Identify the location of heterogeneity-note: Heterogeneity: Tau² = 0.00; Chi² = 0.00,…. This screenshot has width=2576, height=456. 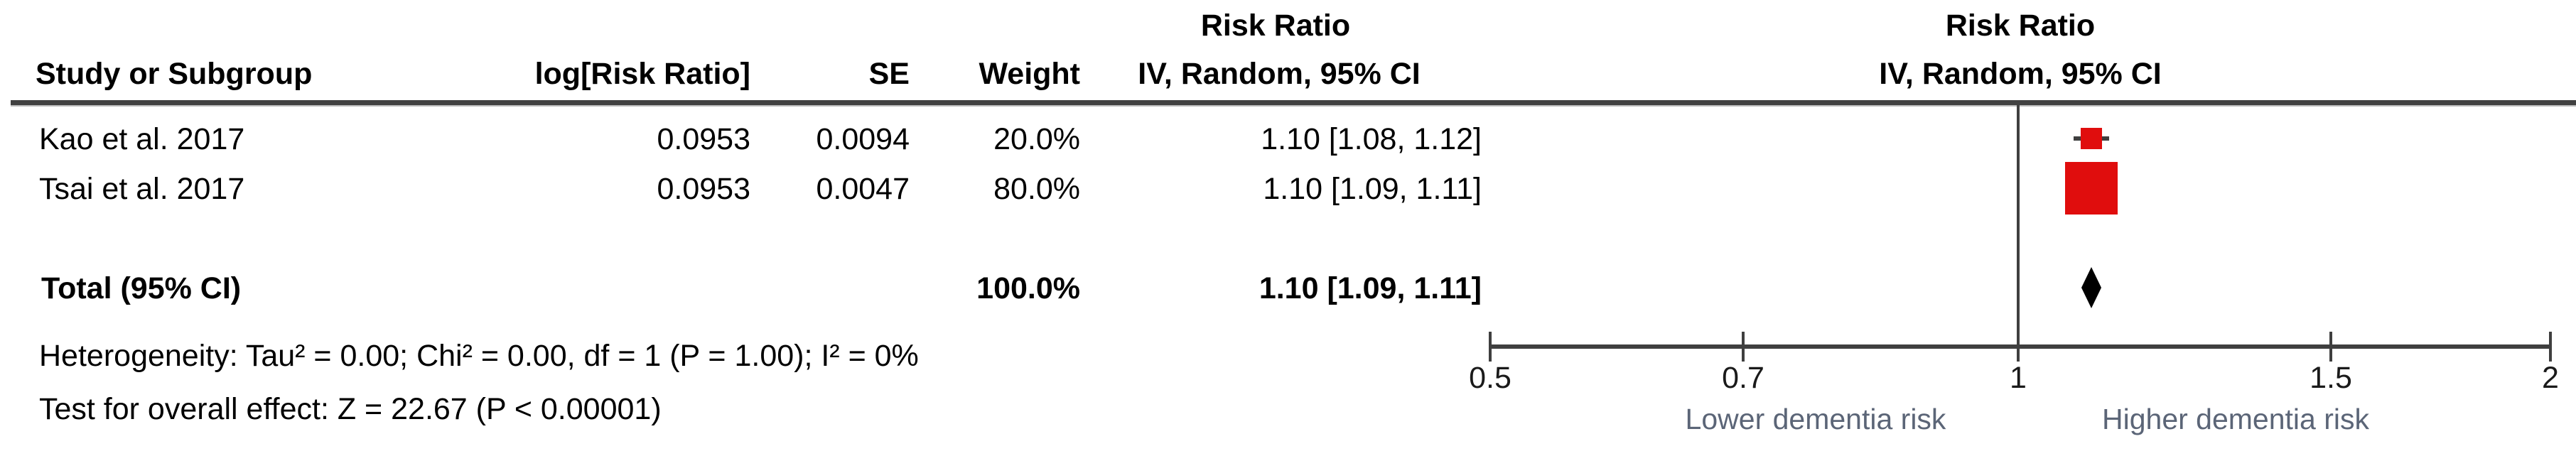
(479, 356).